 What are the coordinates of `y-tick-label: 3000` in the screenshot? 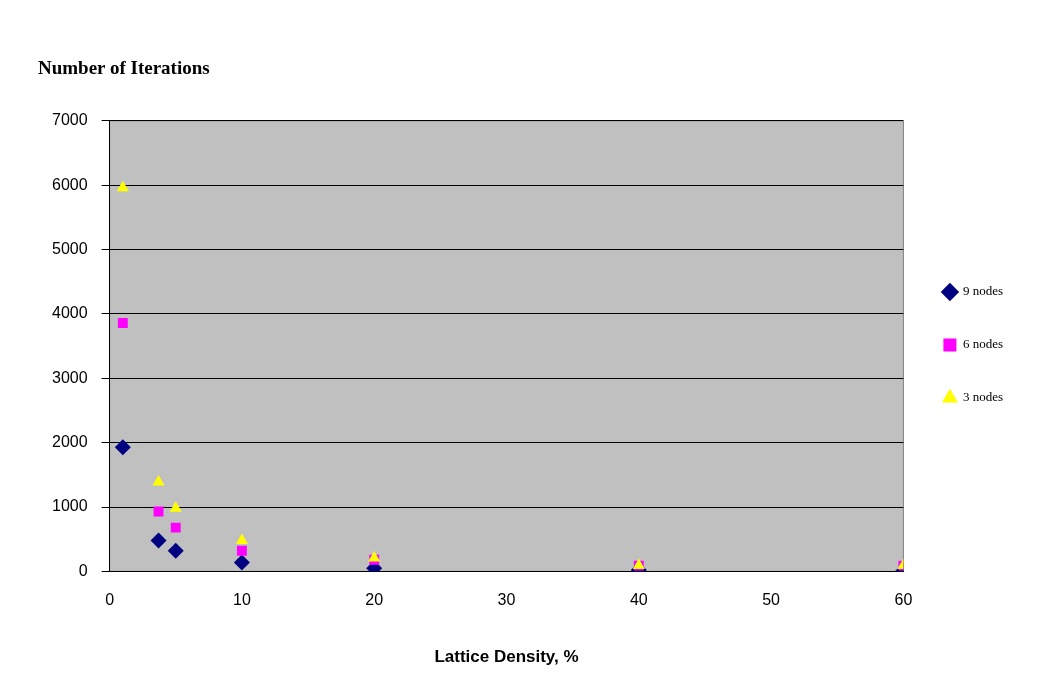 It's located at (70, 377).